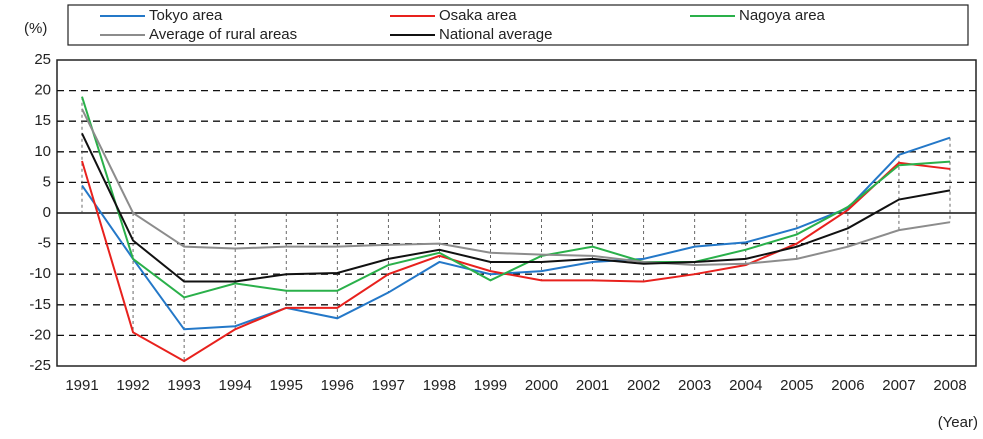 The width and height of the screenshot is (983, 439). I want to click on y-tick-label: 20, so click(42, 90).